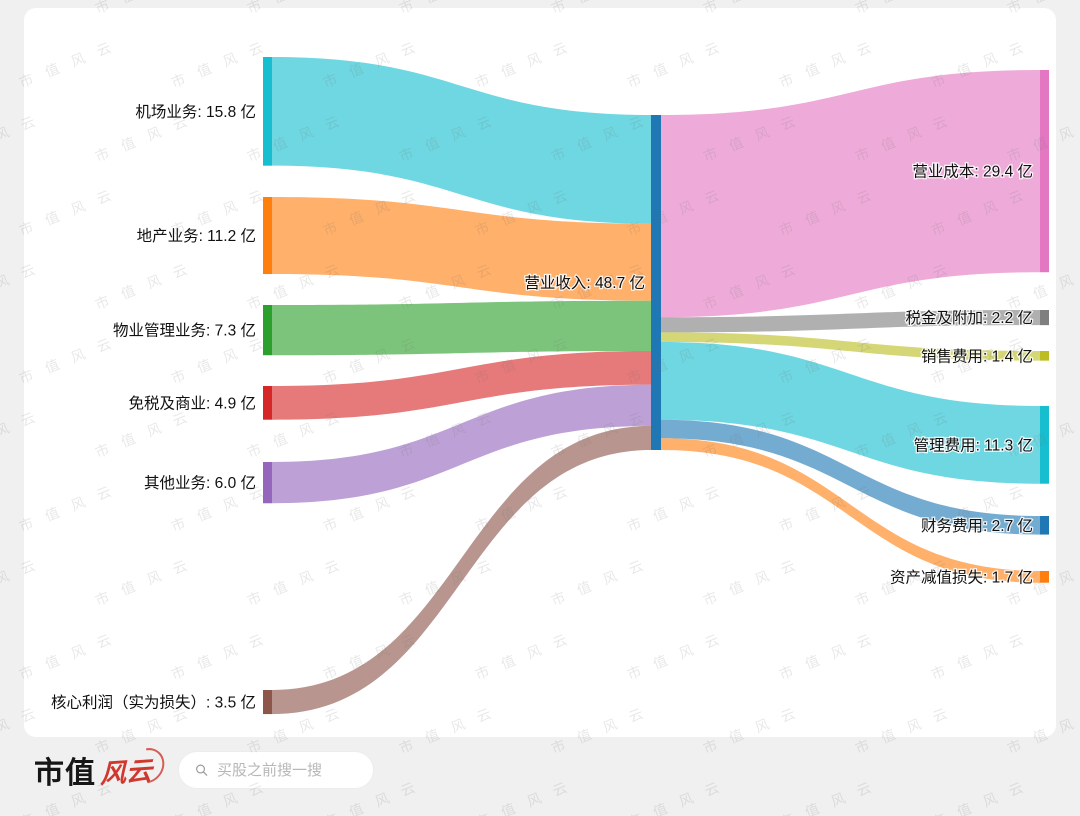 This screenshot has width=1080, height=816. I want to click on search-bar, so click(276, 770).